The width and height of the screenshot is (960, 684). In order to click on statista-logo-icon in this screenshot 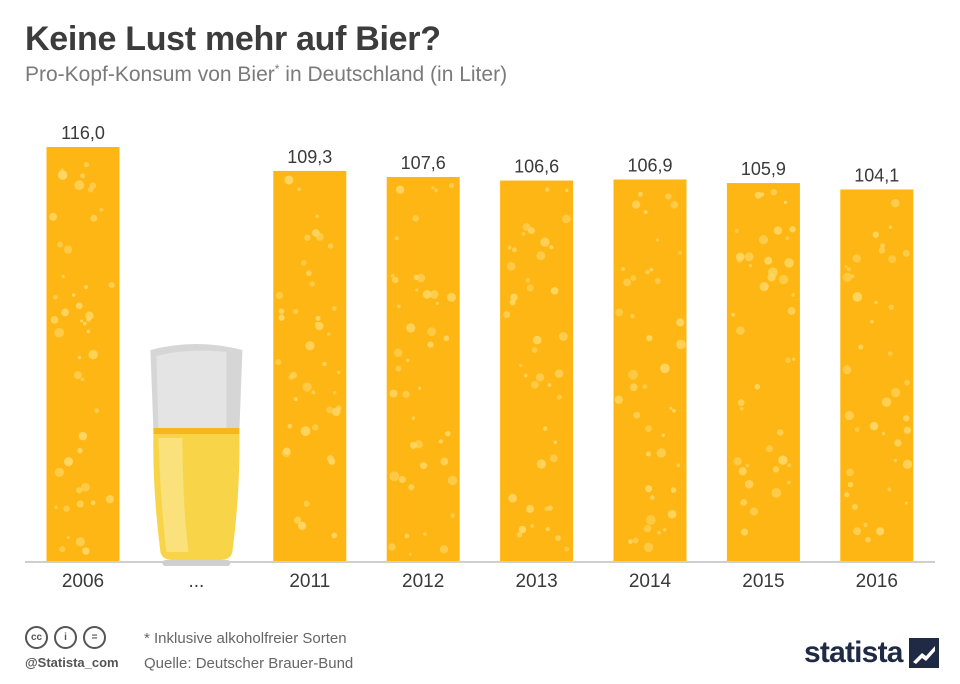, I will do `click(923, 653)`.